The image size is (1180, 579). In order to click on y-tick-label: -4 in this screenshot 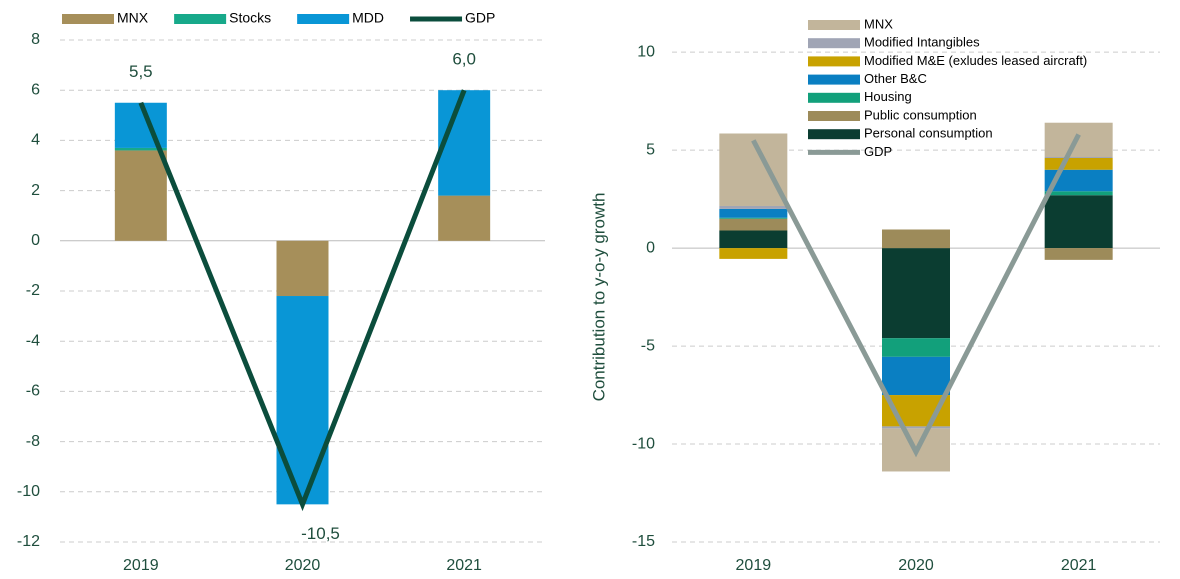, I will do `click(33, 340)`.